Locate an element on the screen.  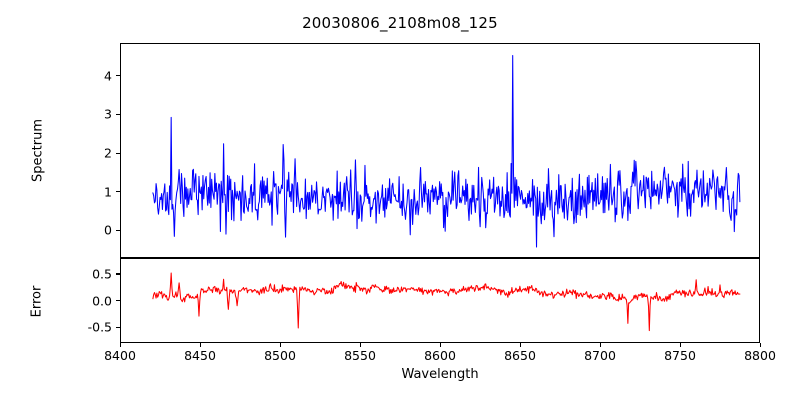
spectrum-y-tick-label: 4 is located at coordinates (108, 76).